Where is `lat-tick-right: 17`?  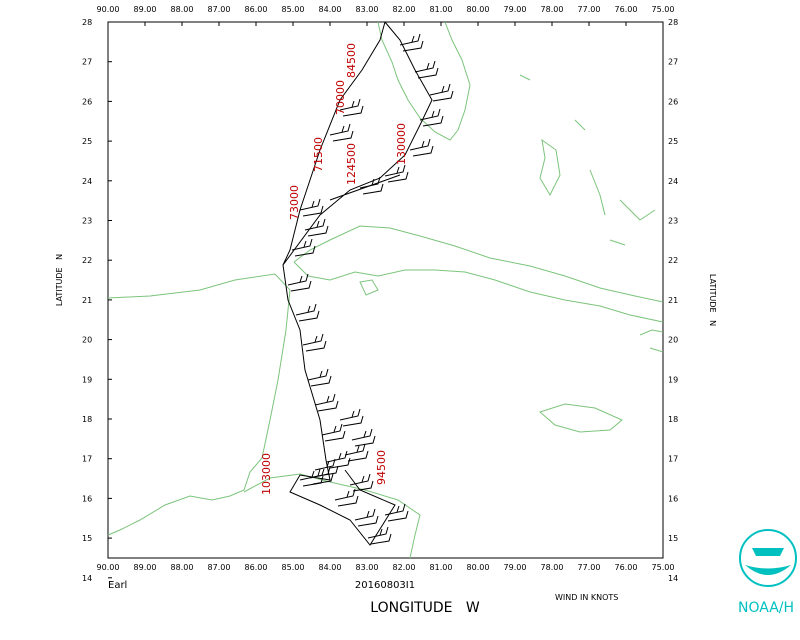 lat-tick-right: 17 is located at coordinates (673, 459).